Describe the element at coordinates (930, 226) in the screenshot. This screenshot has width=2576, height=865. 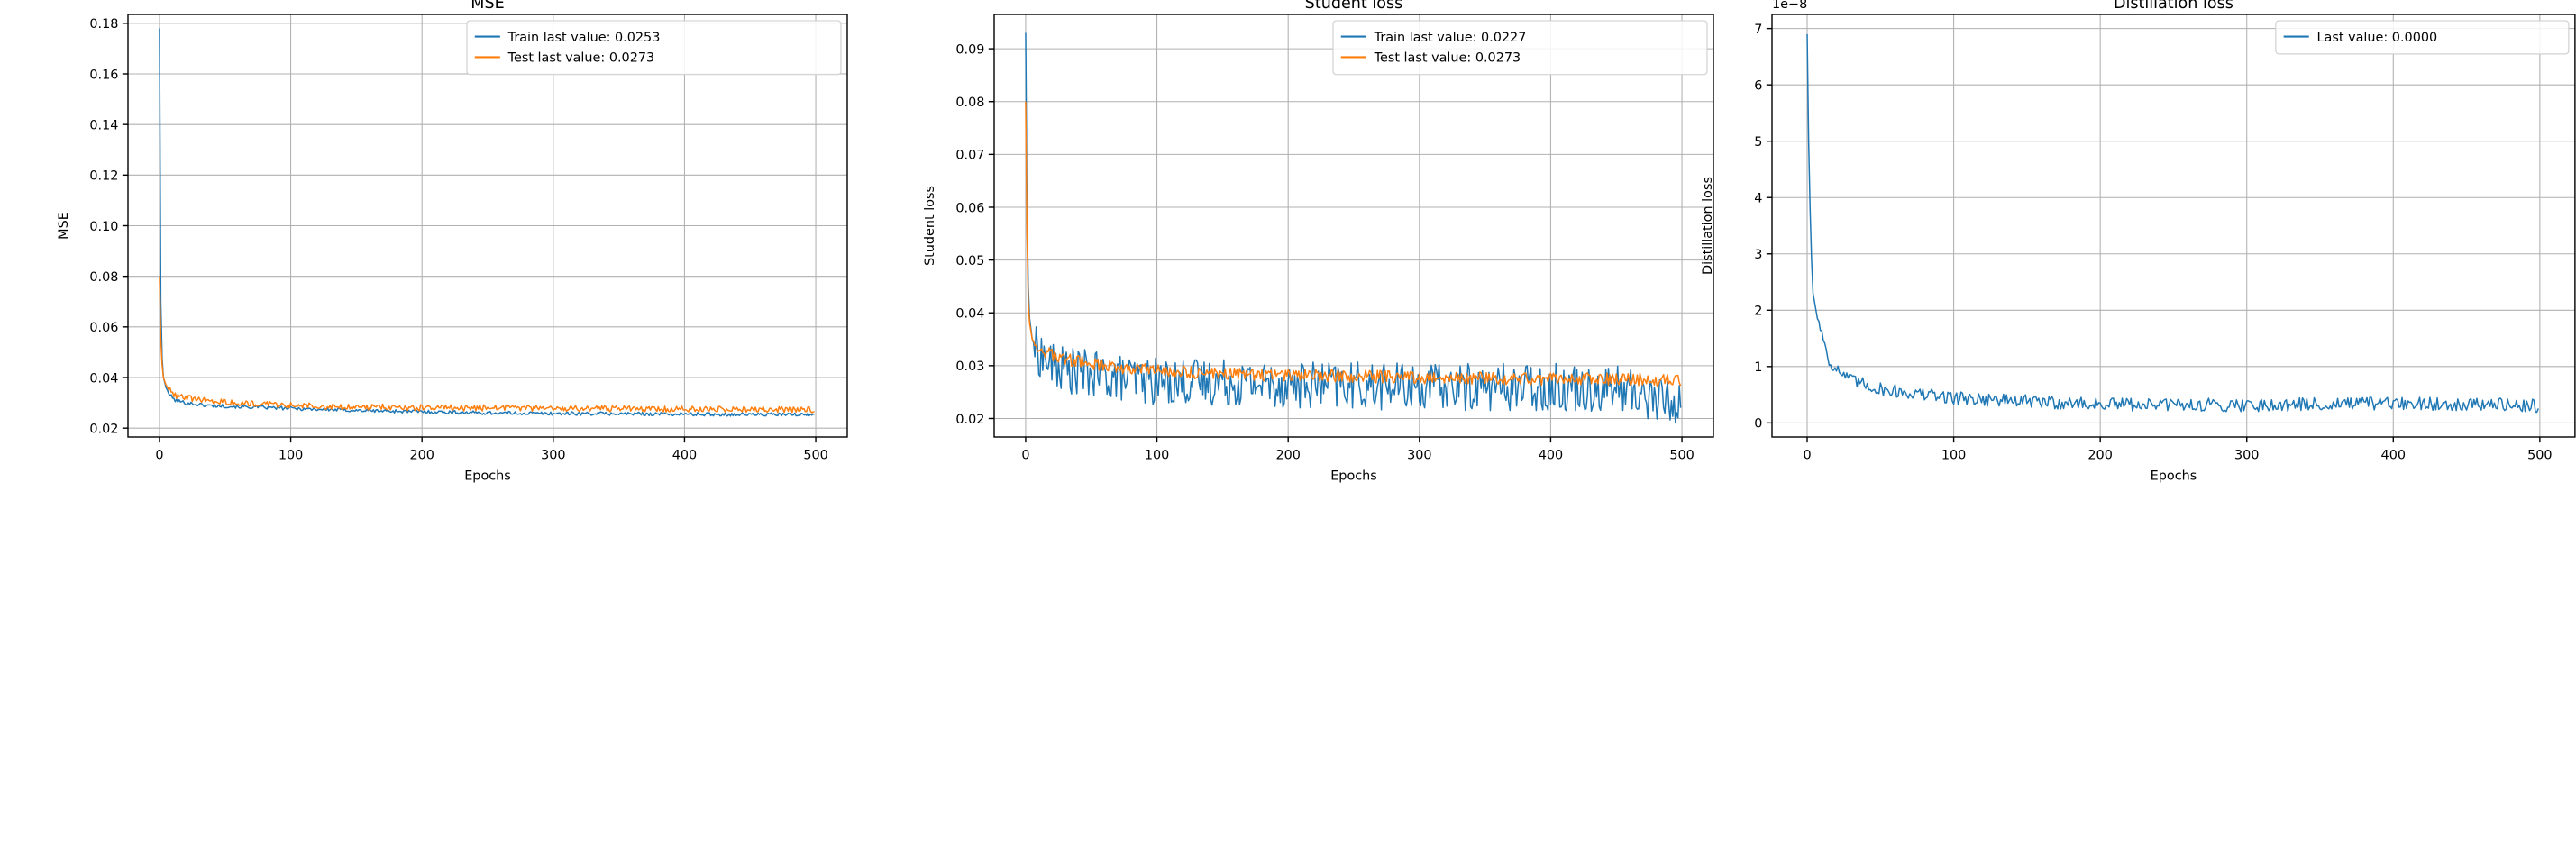
I see `y-axis-label: Student loss` at that location.